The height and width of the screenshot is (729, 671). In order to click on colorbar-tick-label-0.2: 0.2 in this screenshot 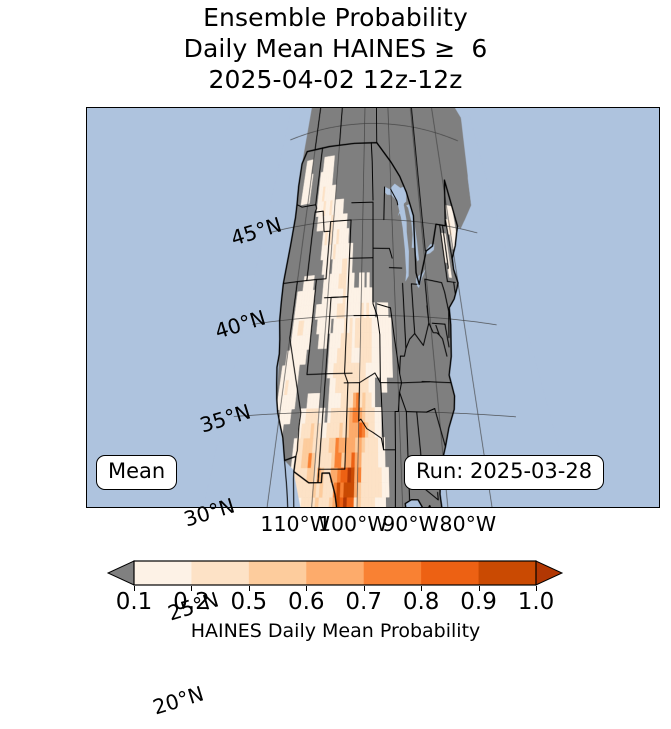, I will do `click(191, 602)`.